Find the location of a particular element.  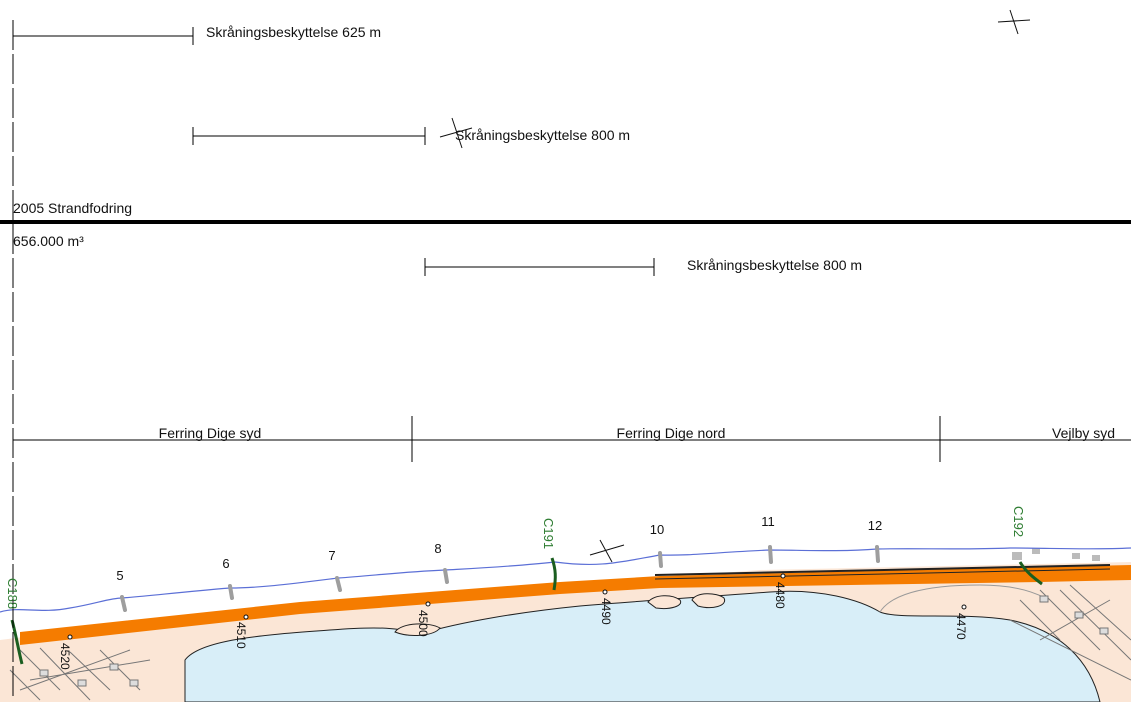

groynes is located at coordinates (500, 578).